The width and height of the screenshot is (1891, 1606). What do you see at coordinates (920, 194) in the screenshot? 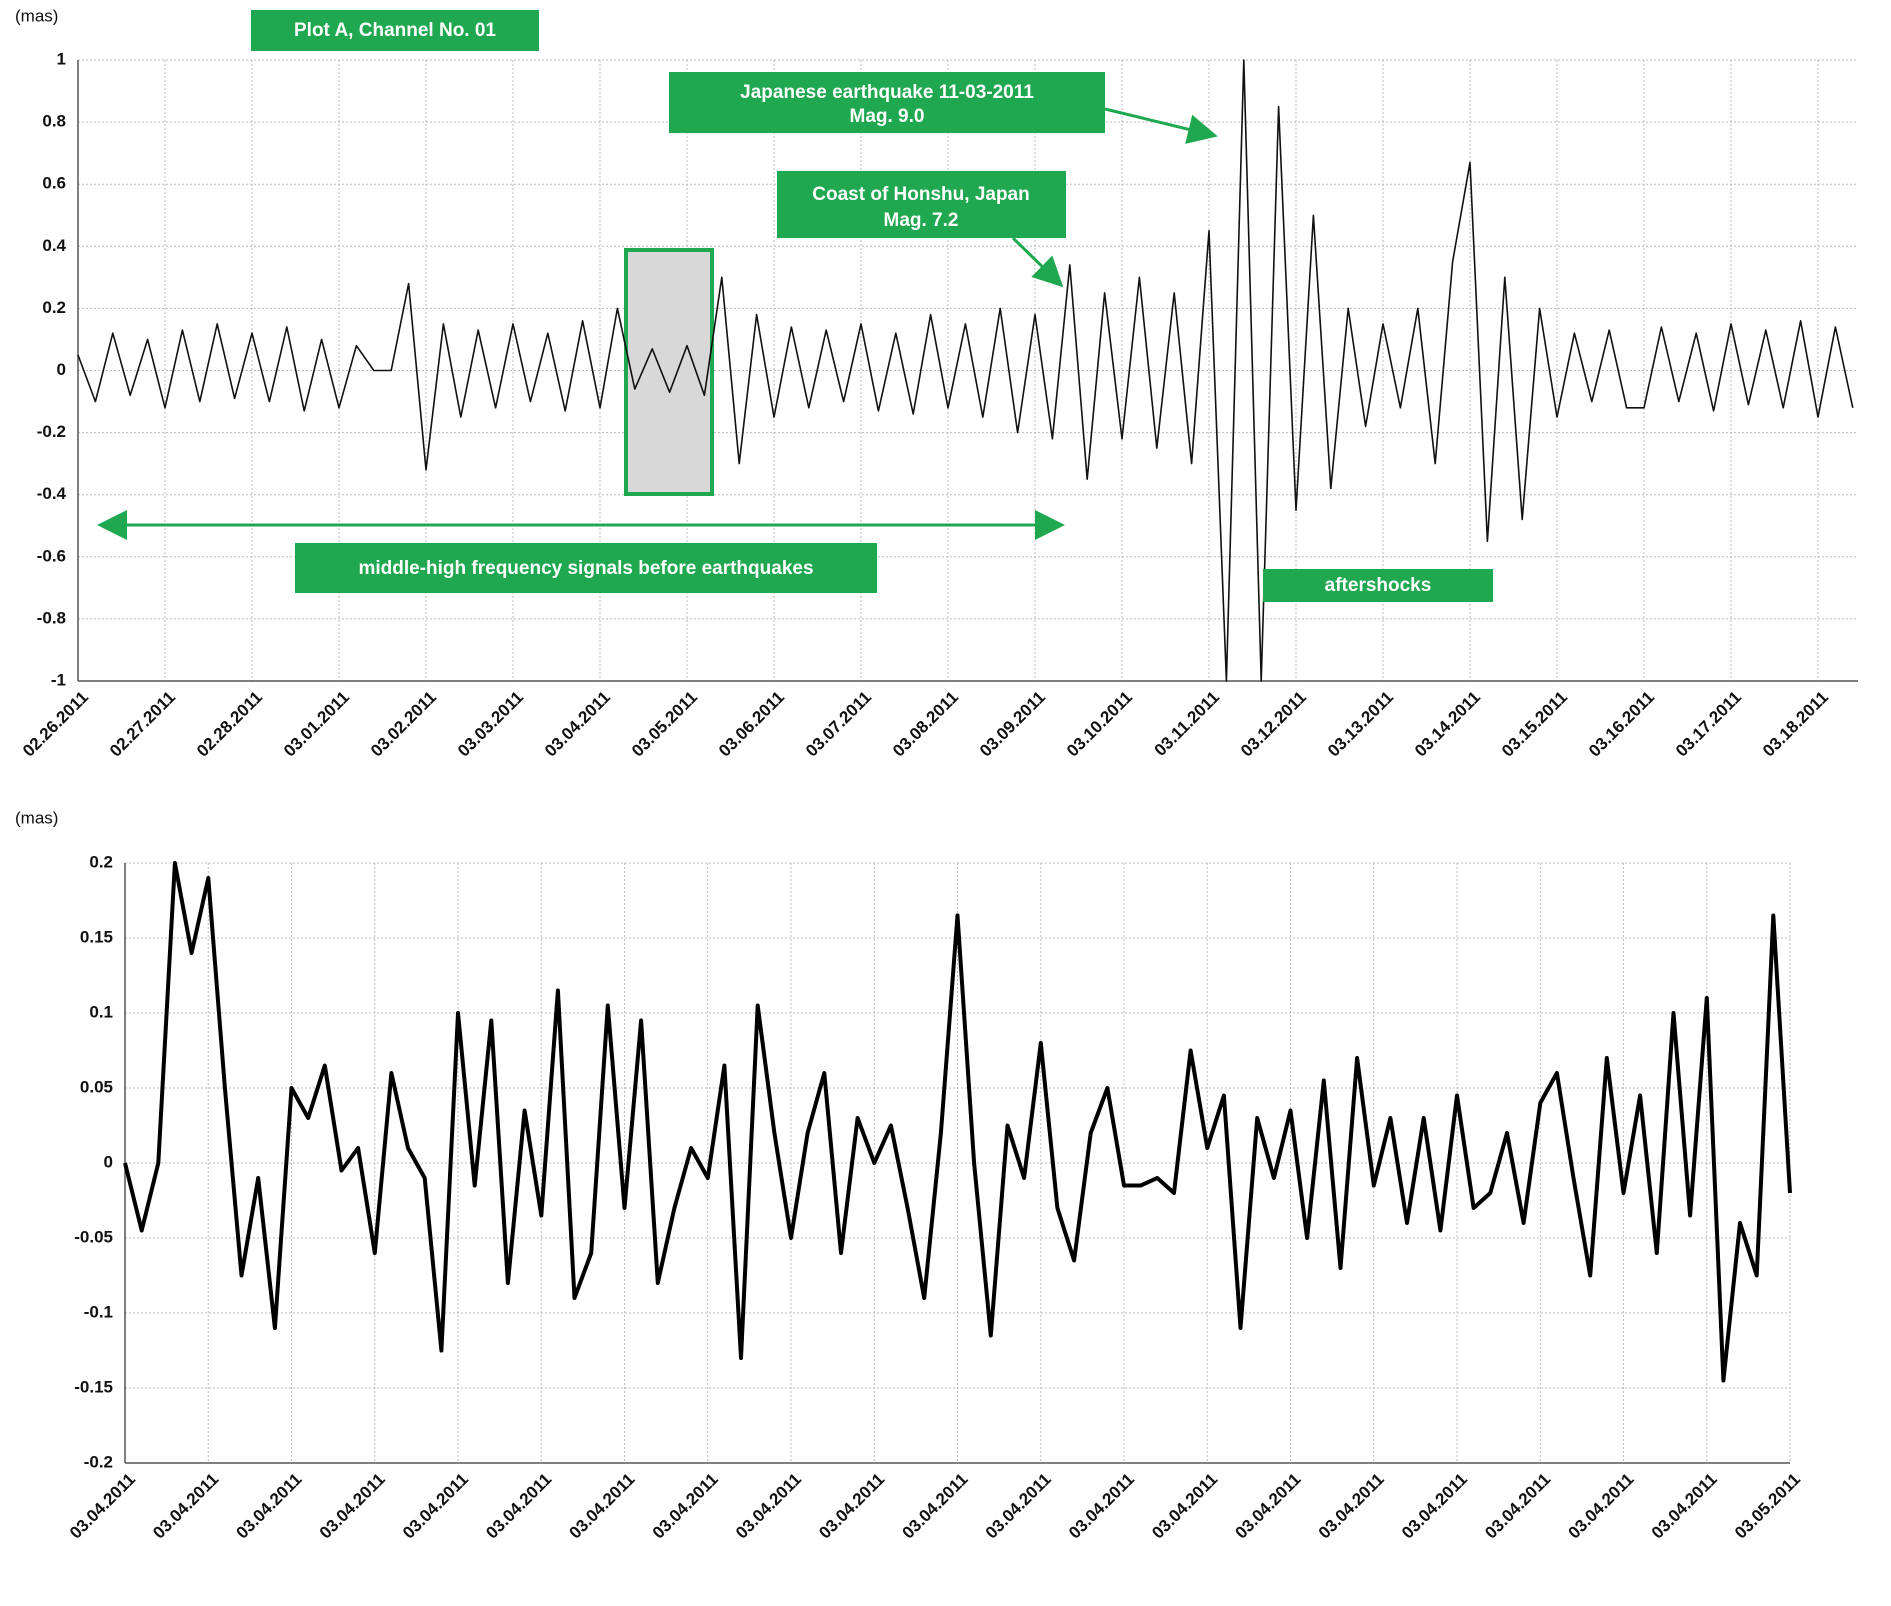
I see `annotation: Coast of Honshu, Japan` at bounding box center [920, 194].